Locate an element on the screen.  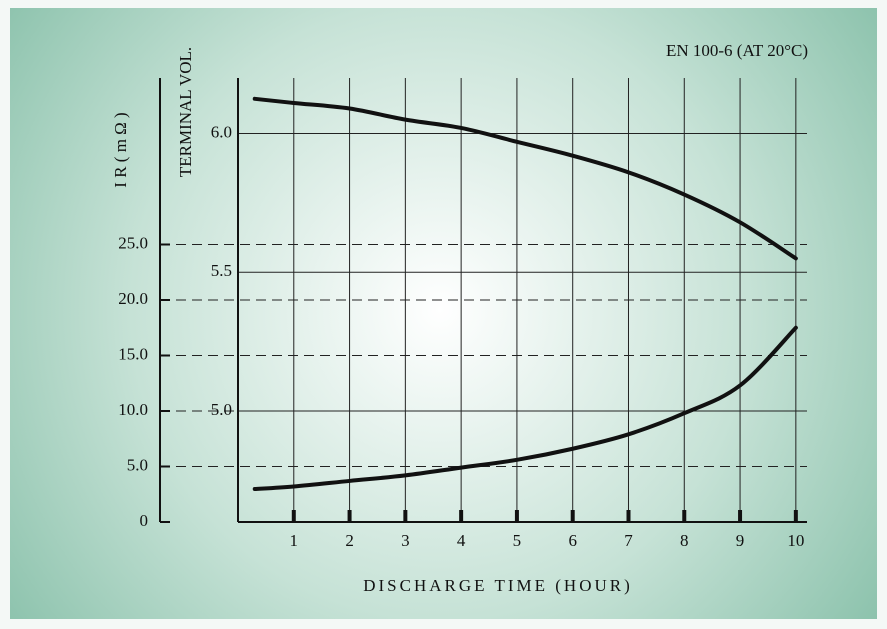
y-axis-label: I R ( m Ω ) is located at coordinates (120, 149).